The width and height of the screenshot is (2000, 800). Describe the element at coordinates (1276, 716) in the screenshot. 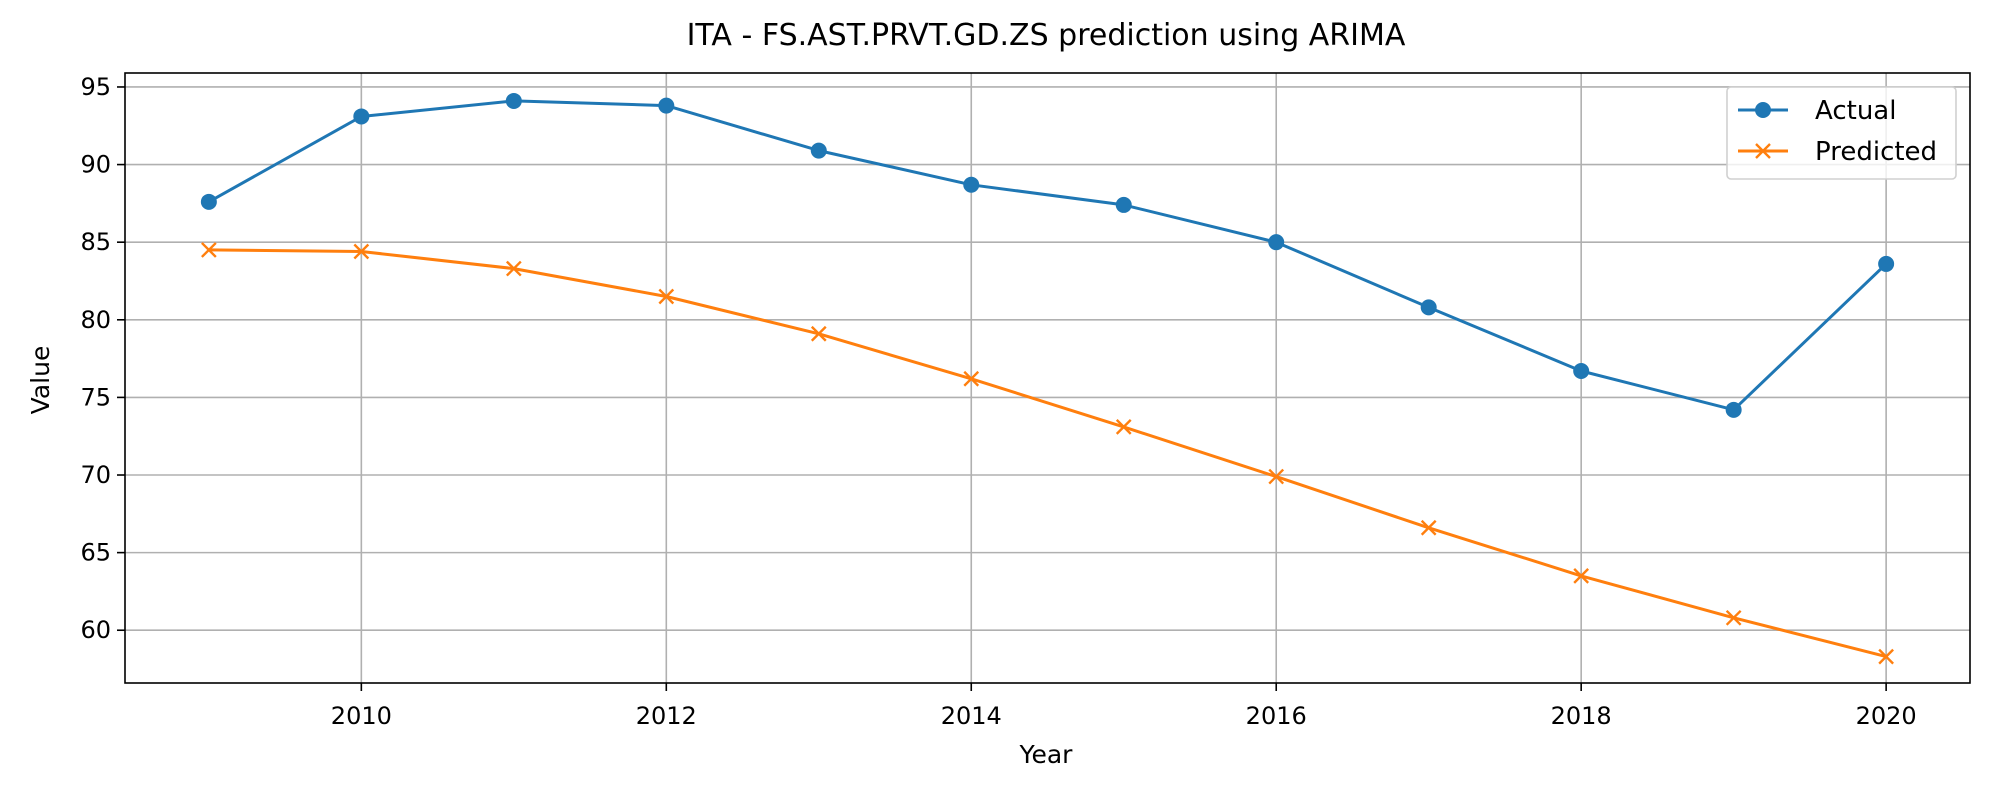

I see `x-tick-label: 2016` at that location.